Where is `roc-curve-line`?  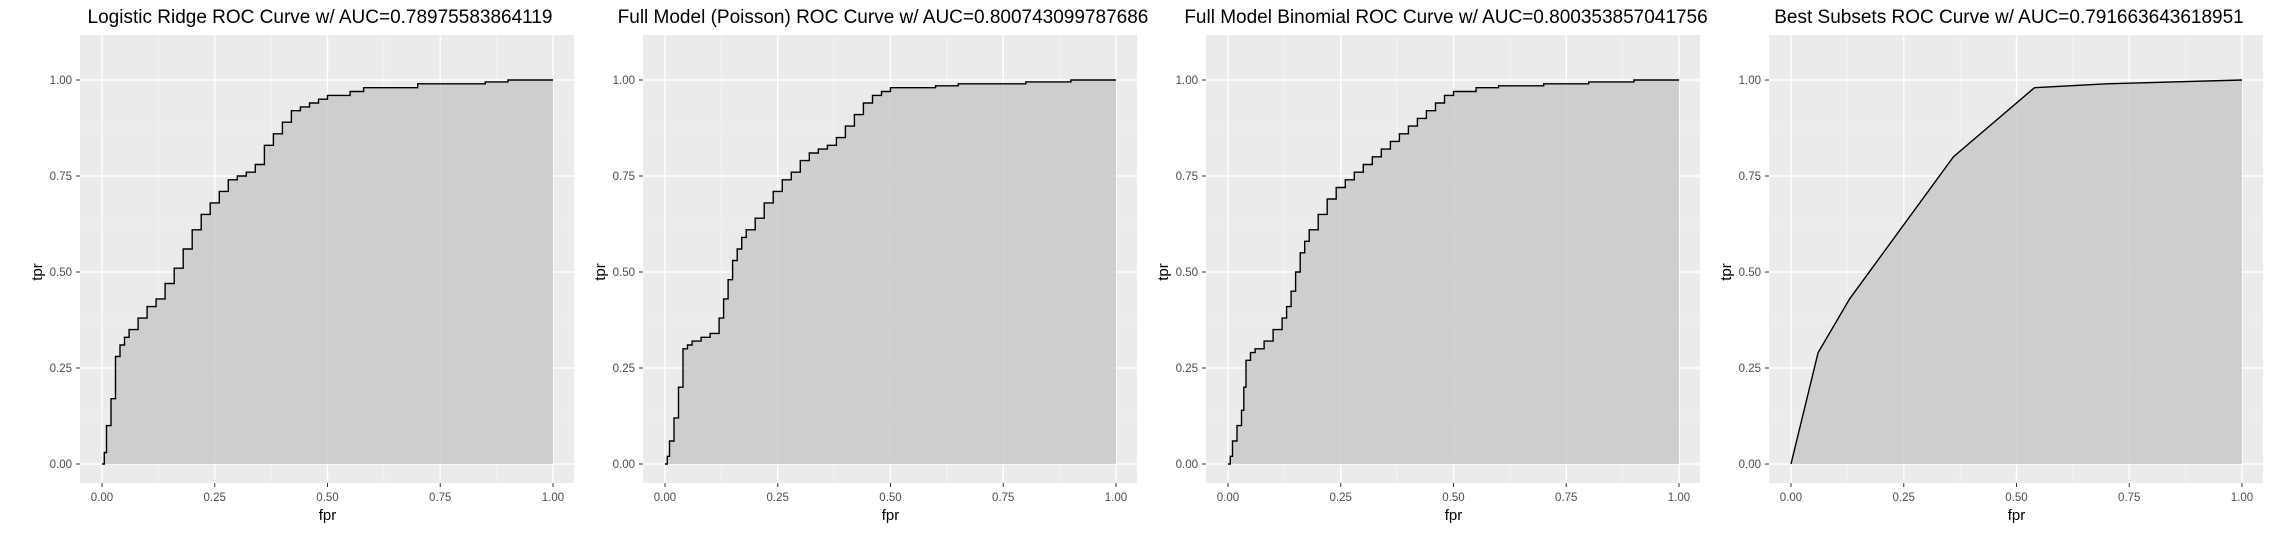
roc-curve-line is located at coordinates (2016, 272).